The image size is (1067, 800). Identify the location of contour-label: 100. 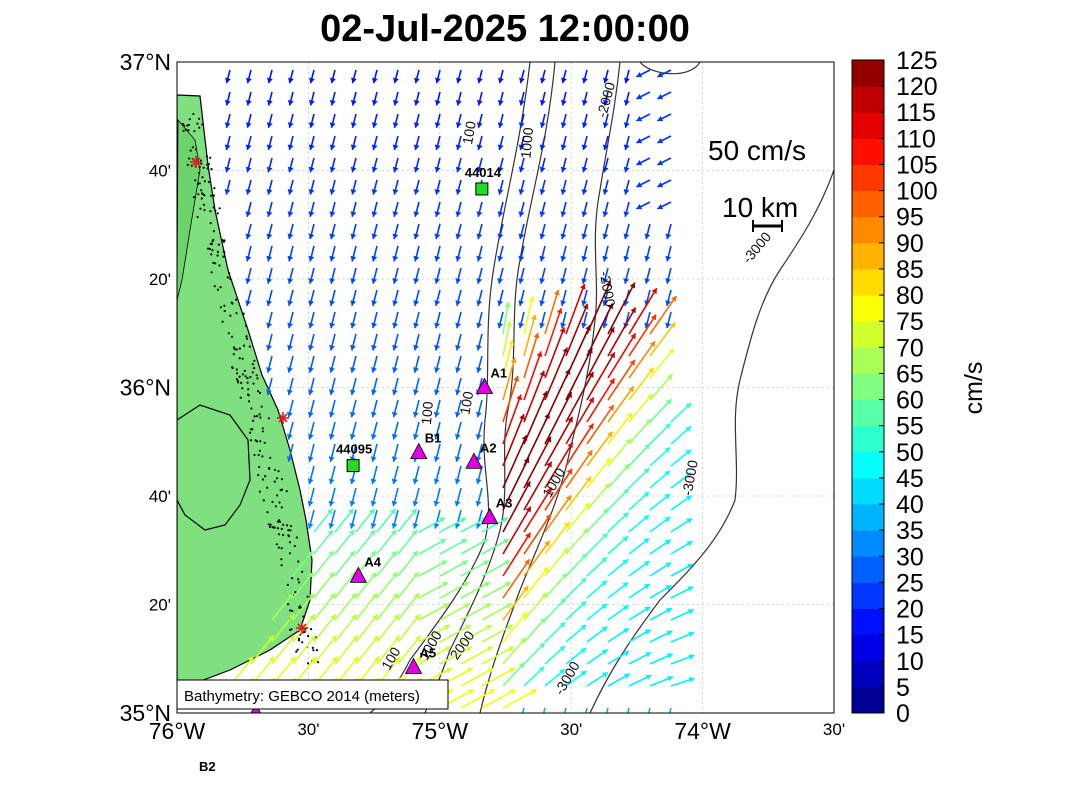
(467, 403).